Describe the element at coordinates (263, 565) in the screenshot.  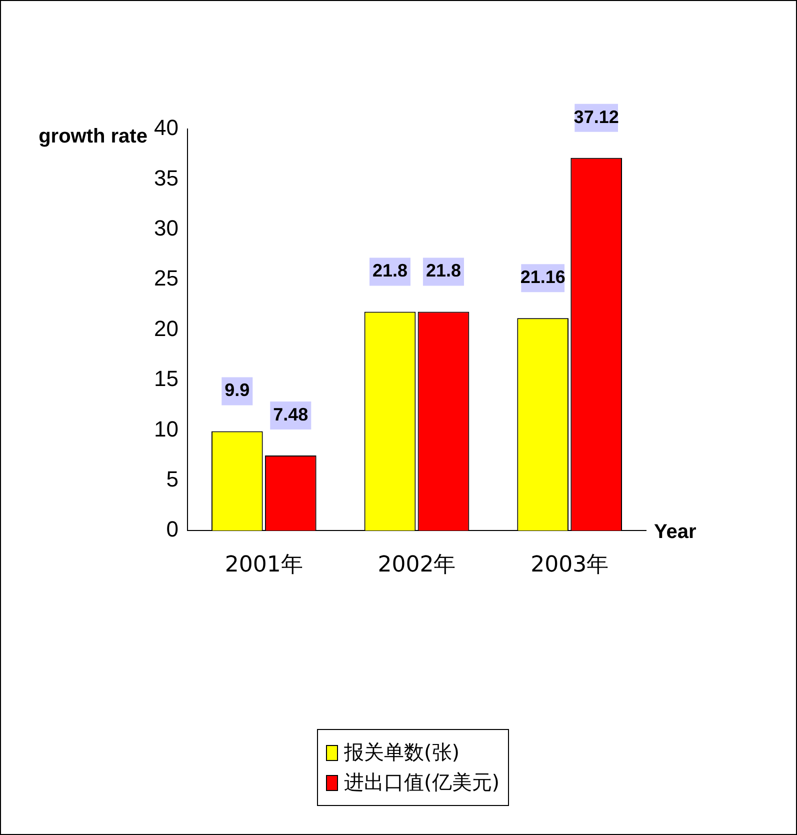
I see `x-tick-label: 2001年` at that location.